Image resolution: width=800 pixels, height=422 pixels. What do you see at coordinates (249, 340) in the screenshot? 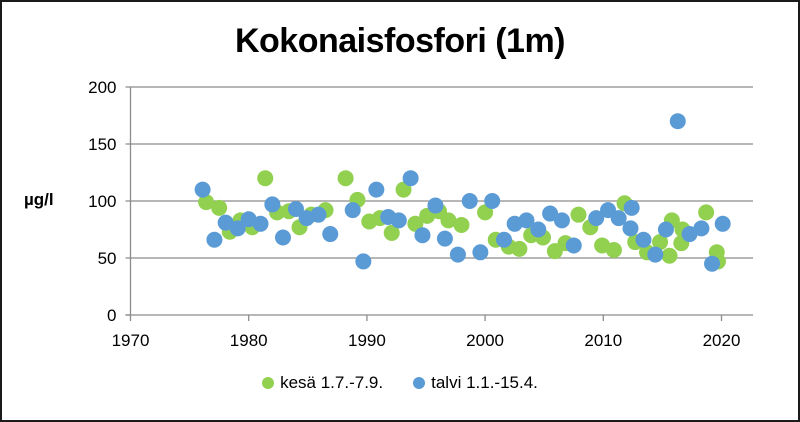
I see `x-tick-label: 1980` at bounding box center [249, 340].